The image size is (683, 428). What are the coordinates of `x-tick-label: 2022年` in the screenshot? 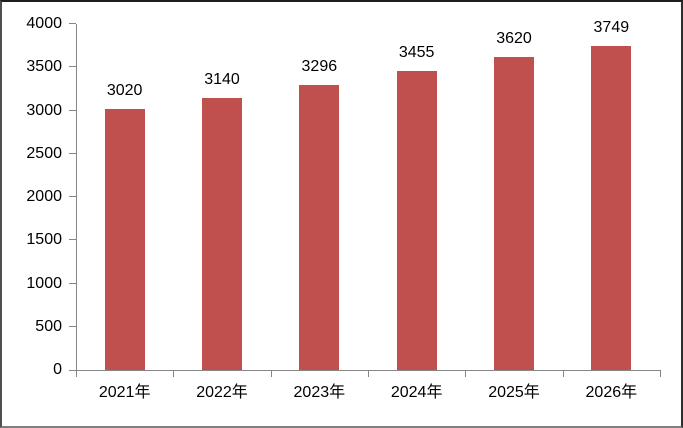 It's located at (222, 392).